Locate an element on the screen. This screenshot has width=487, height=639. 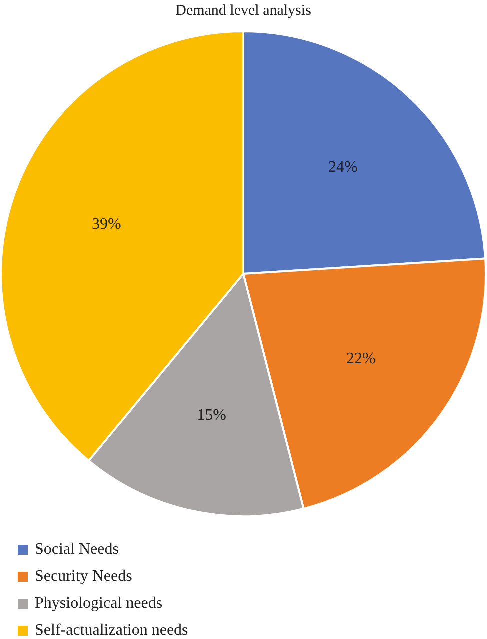
legend-label: Physiological needs is located at coordinates (99, 603).